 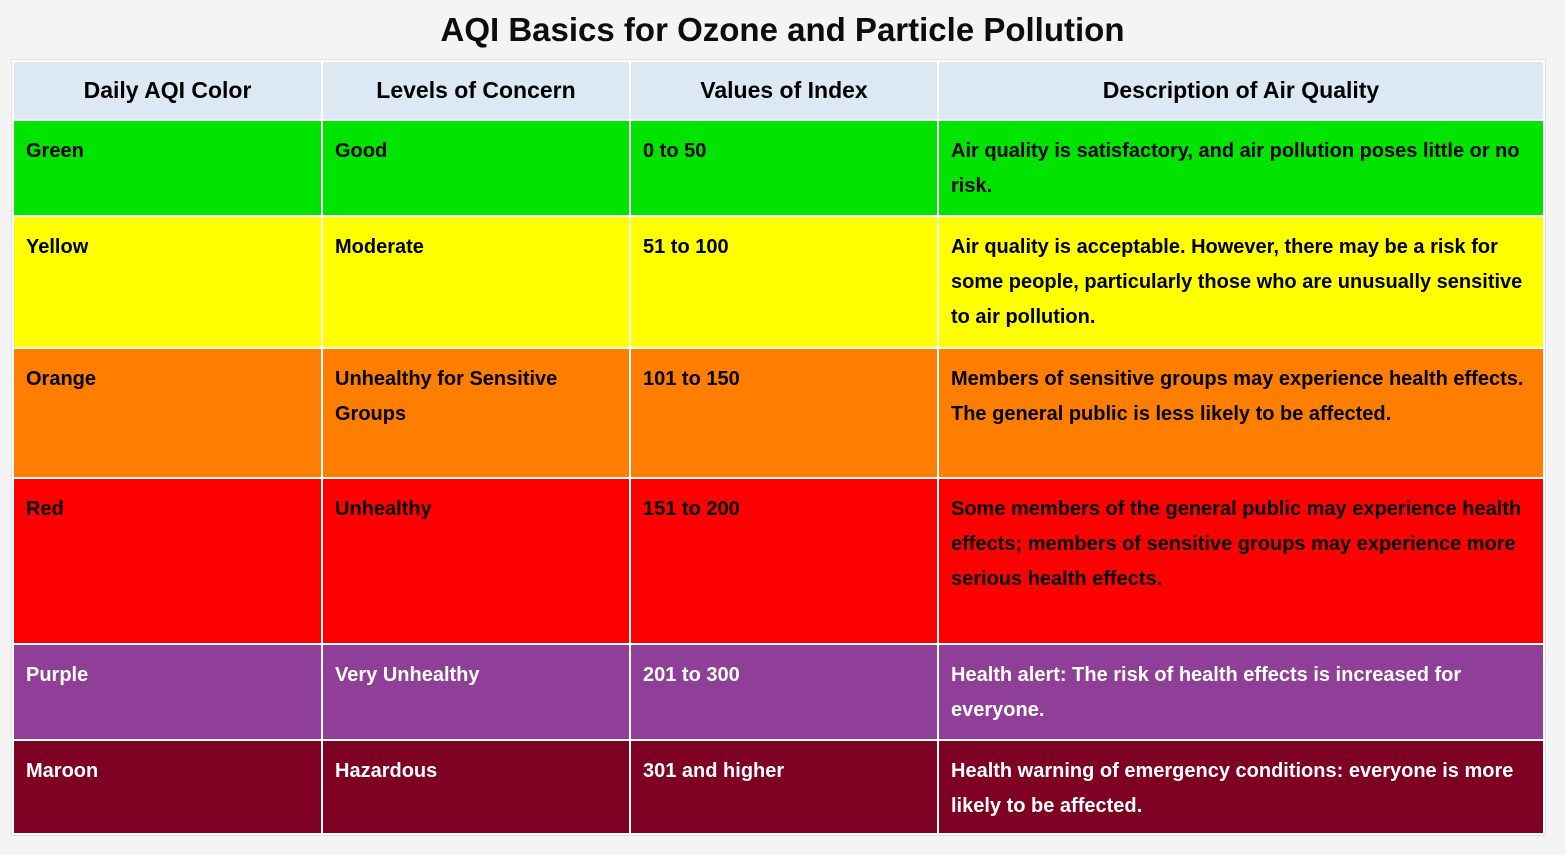 I want to click on column-header-levels-of-concern: Levels of Concern, so click(x=476, y=90).